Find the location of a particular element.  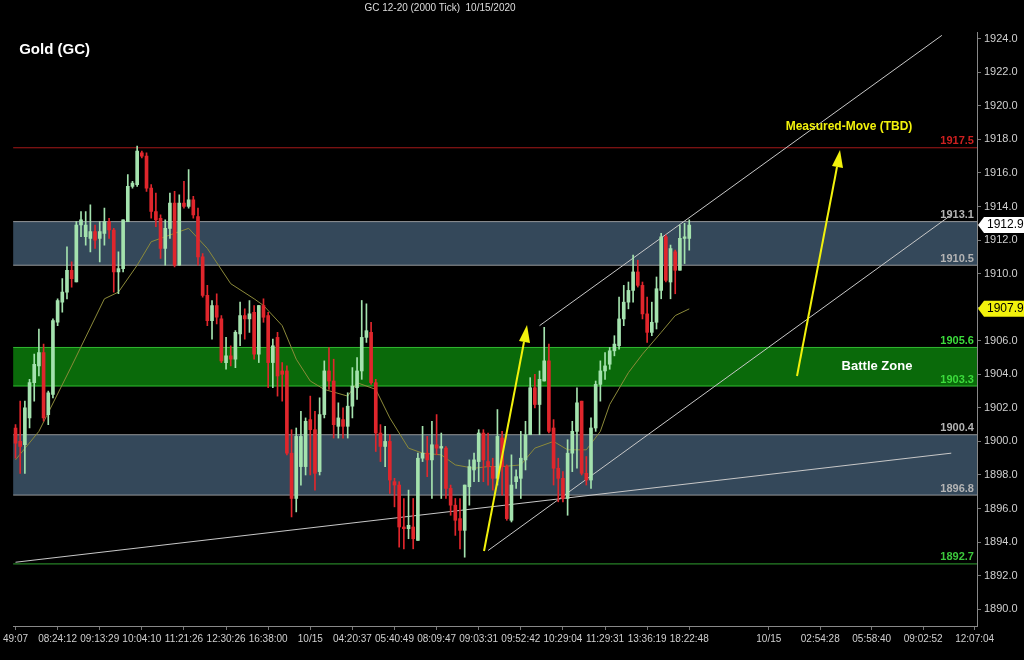

ref-line-label: 1917.5 is located at coordinates (957, 140).